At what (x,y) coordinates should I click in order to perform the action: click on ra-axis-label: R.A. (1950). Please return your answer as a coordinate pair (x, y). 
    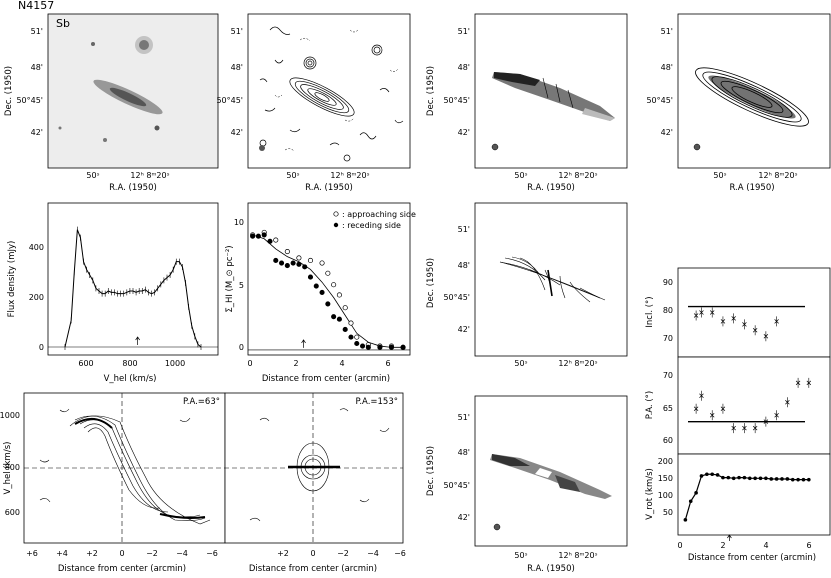
    Looking at the image, I should click on (133, 188).